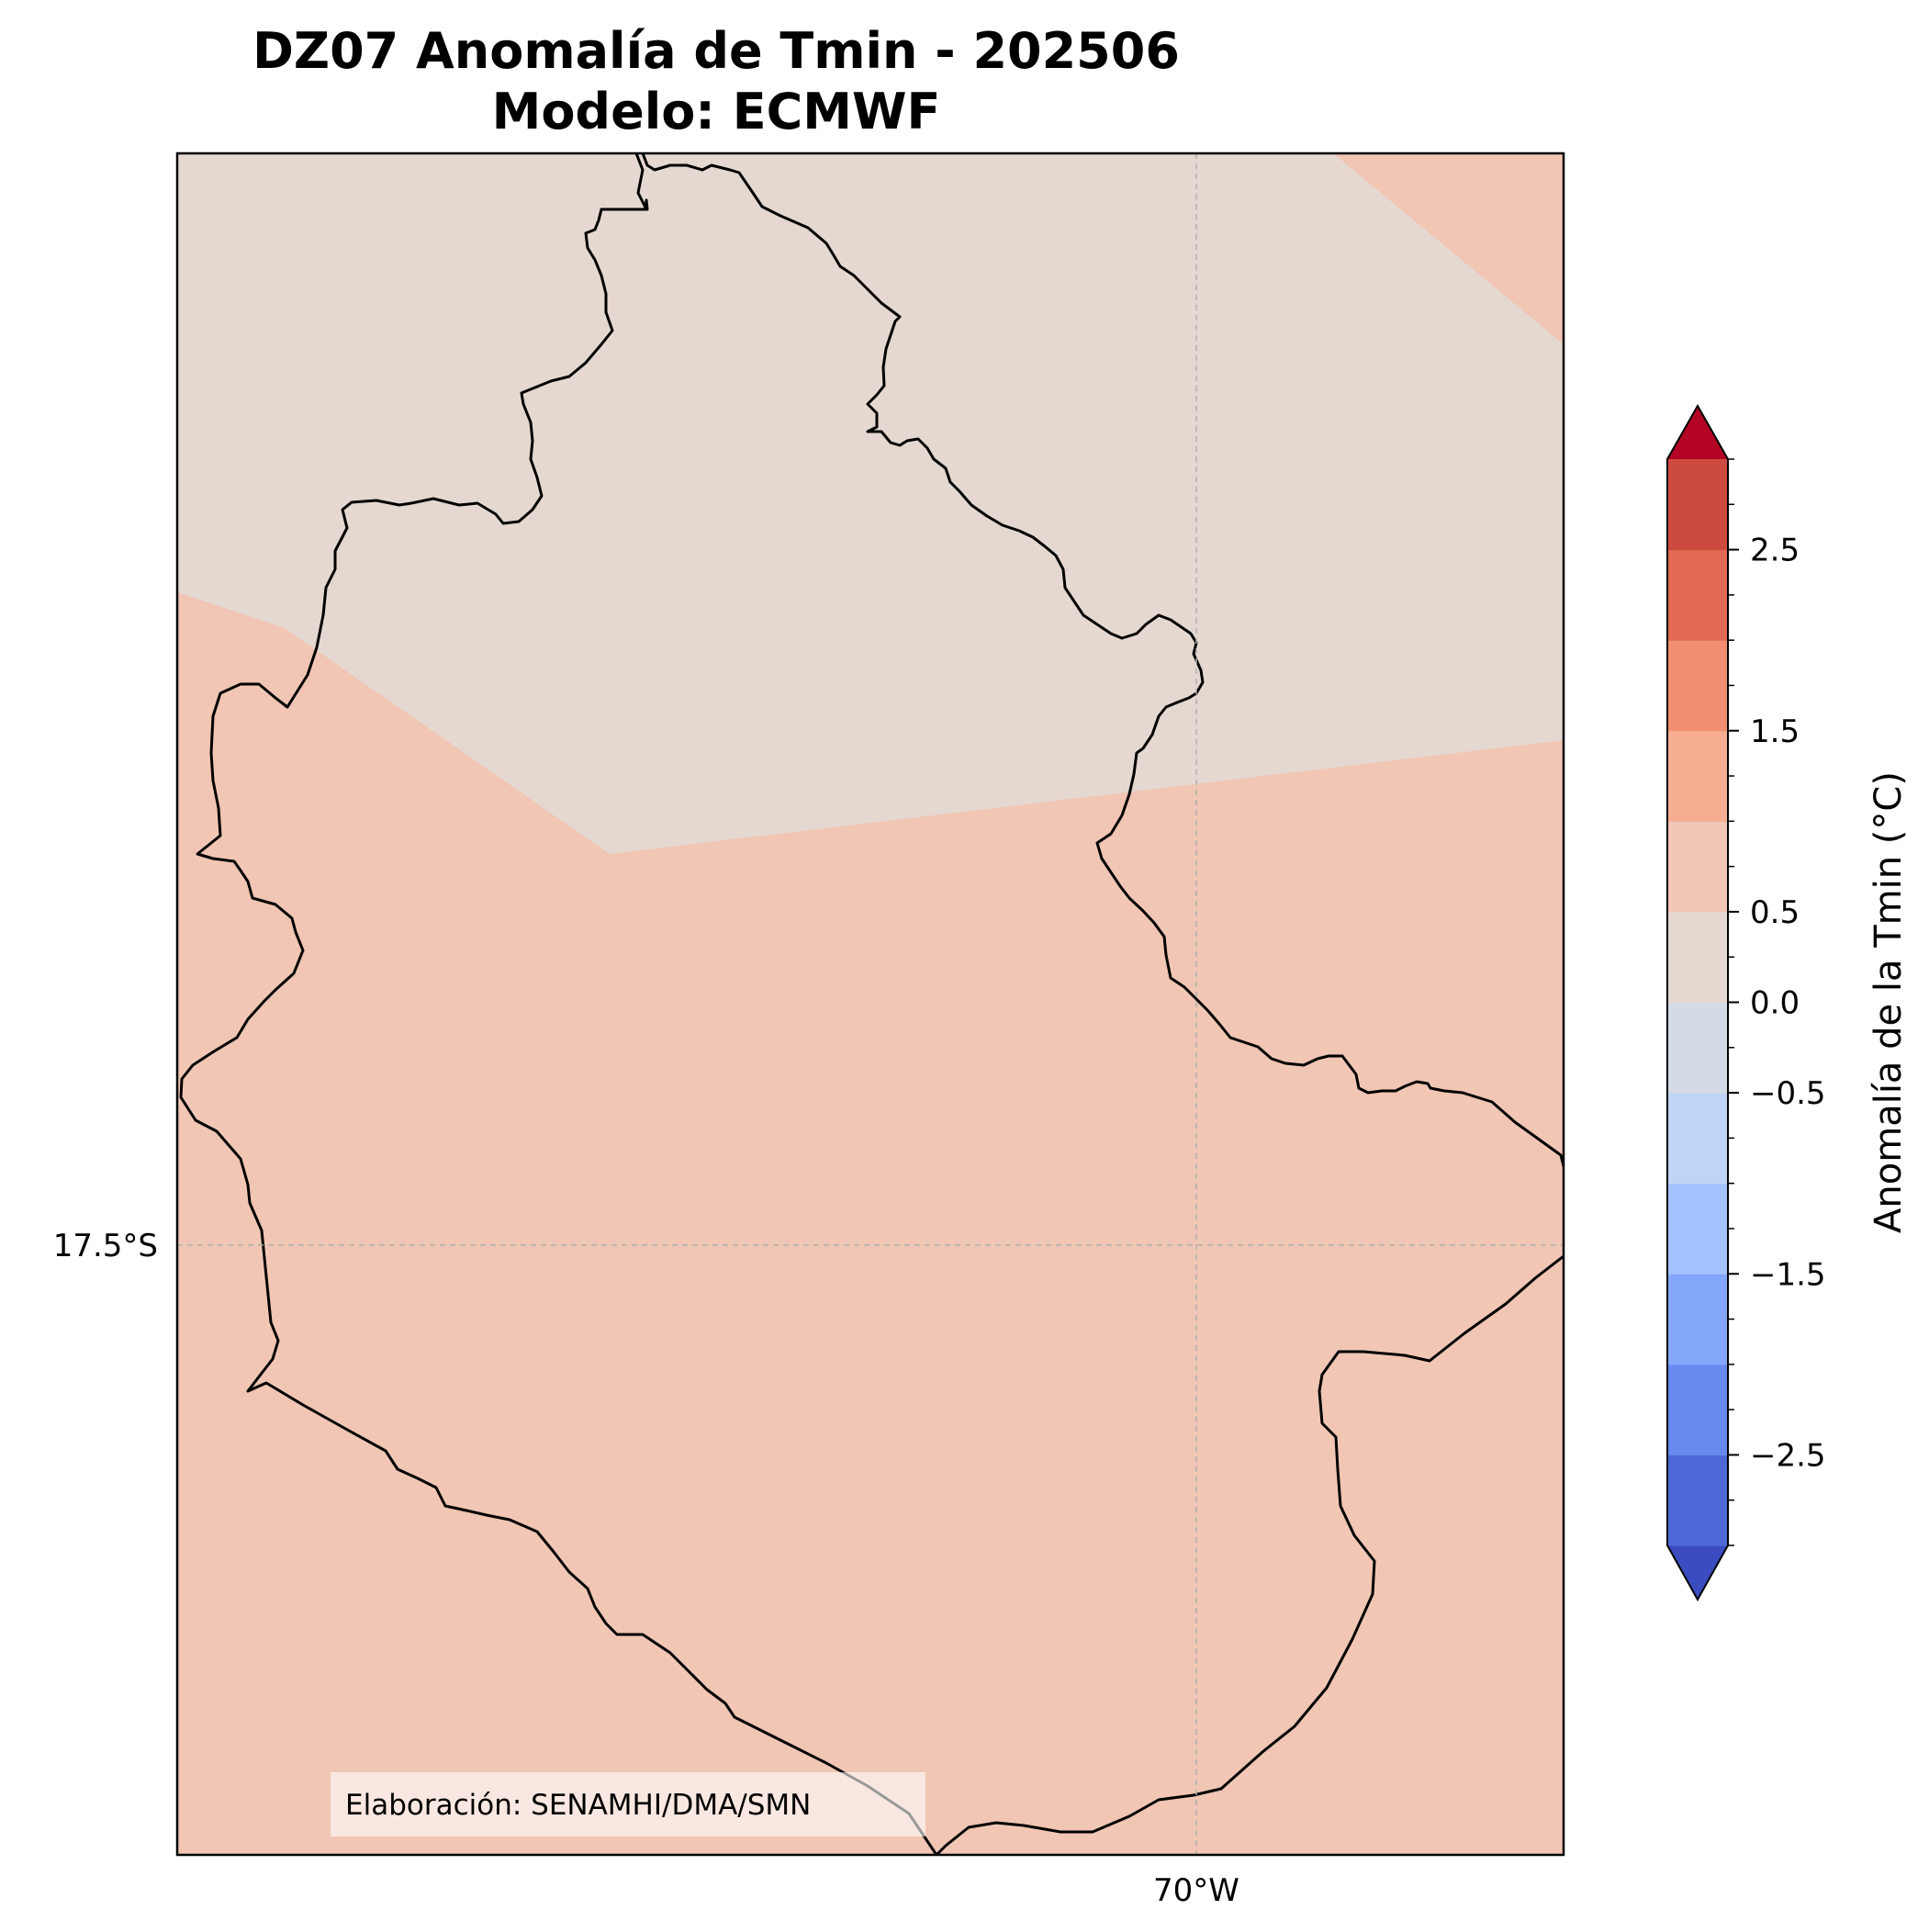 This screenshot has width=1929, height=1932. I want to click on colorbar-extend-min, so click(1697, 1572).